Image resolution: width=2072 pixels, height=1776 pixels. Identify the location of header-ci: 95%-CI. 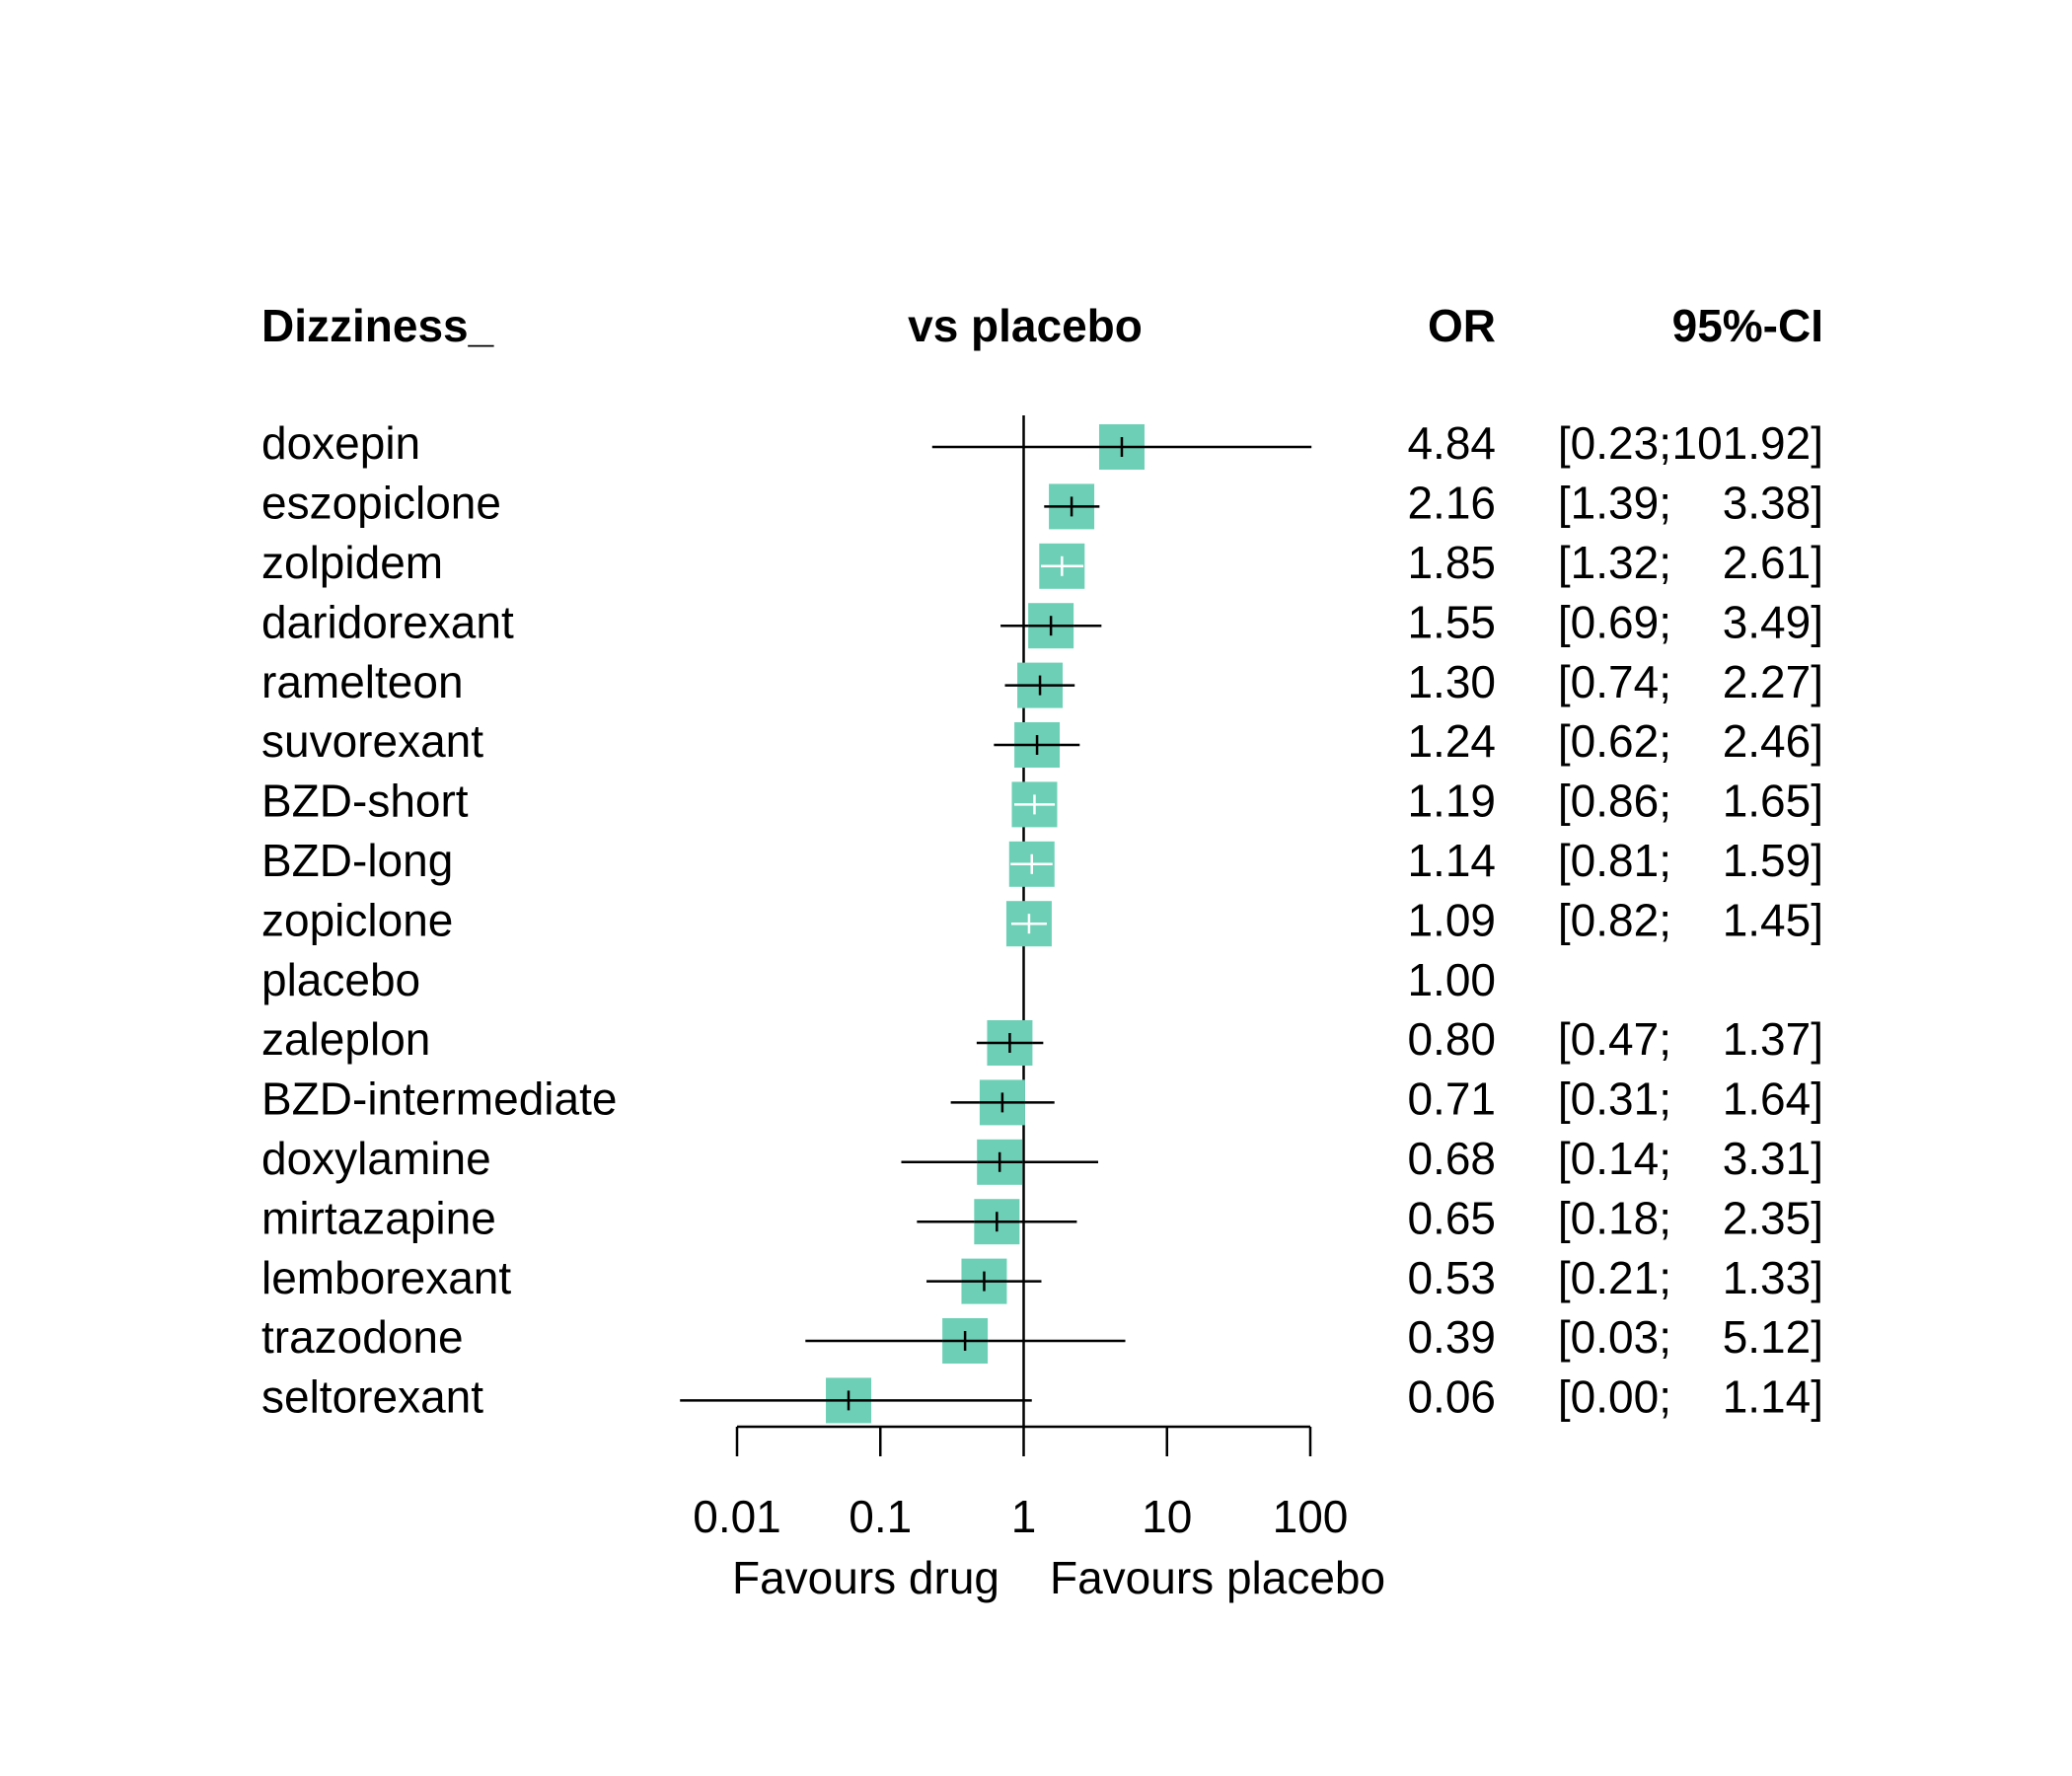
(1748, 326).